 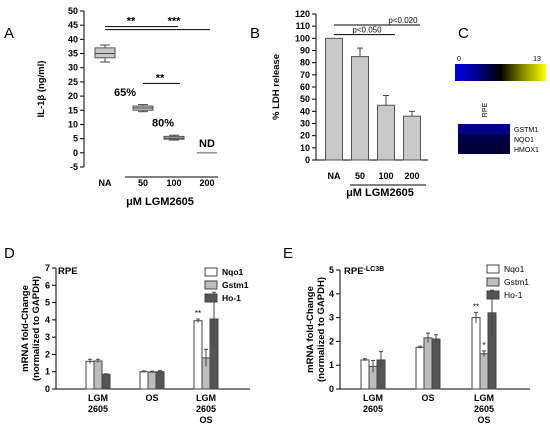 What do you see at coordinates (175, 22) in the screenshot?
I see `significance-label: ***` at bounding box center [175, 22].